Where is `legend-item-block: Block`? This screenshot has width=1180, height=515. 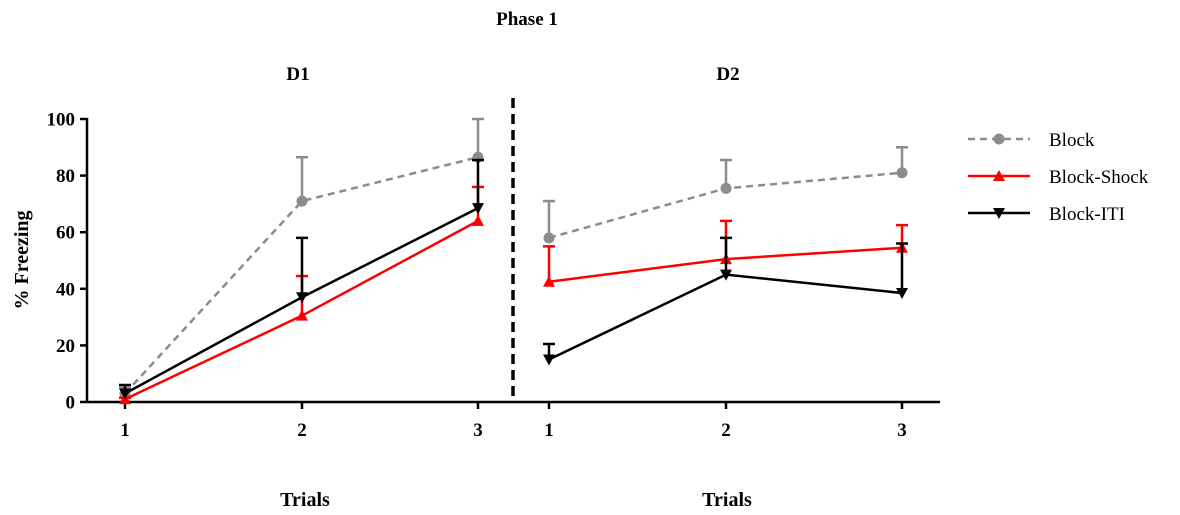
legend-item-block: Block is located at coordinates (1031, 140).